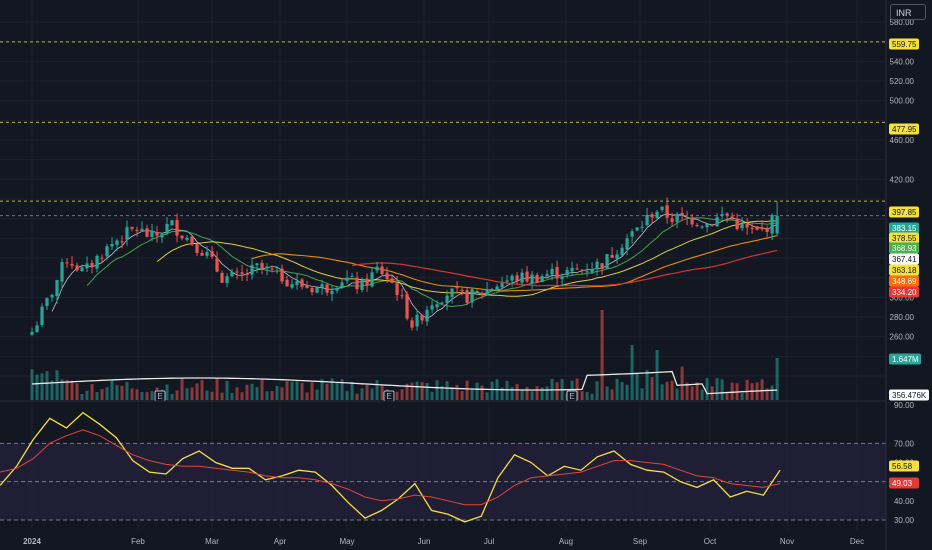 The width and height of the screenshot is (932, 550). I want to click on price-tag: 397.85, so click(904, 212).